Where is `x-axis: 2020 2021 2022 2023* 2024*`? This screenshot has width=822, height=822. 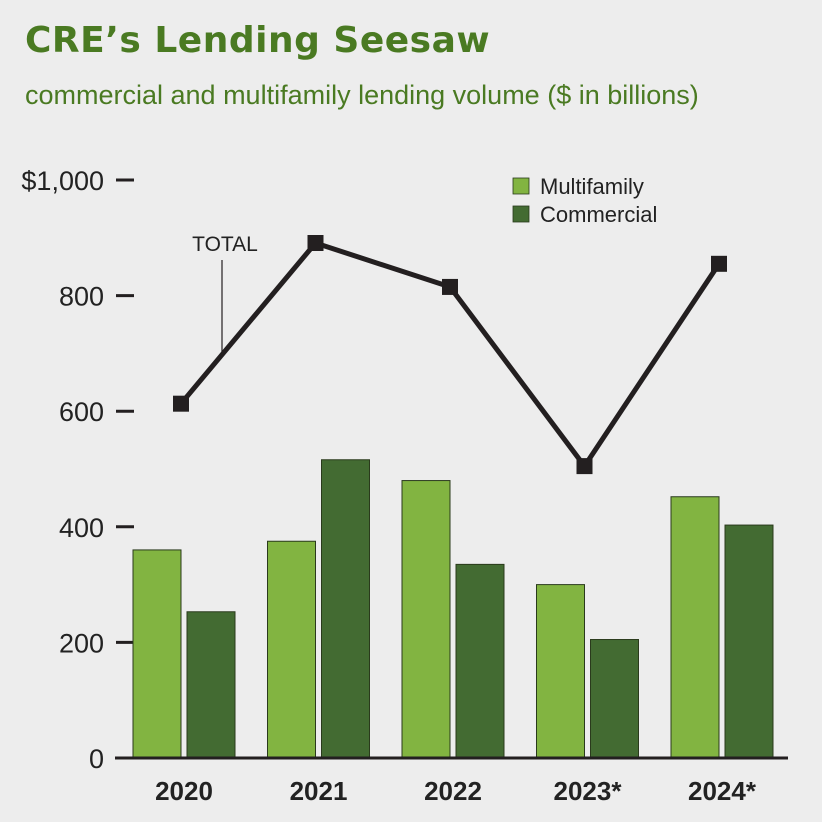 x-axis: 2020 2021 2022 2023* 2024* is located at coordinates (451, 781).